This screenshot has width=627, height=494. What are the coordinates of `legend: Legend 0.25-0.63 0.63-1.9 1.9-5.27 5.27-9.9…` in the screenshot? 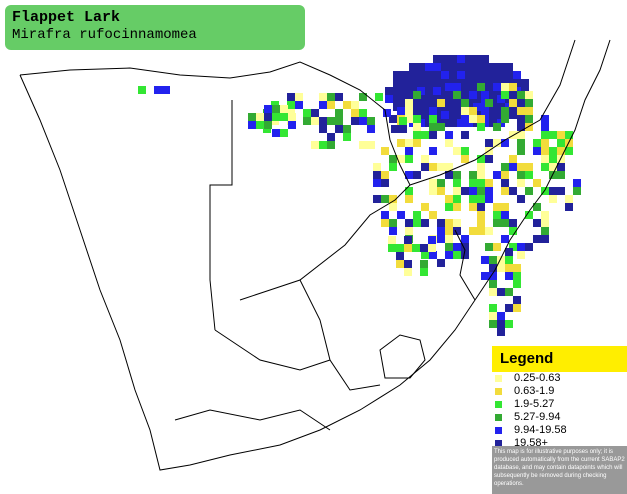 It's located at (559, 420).